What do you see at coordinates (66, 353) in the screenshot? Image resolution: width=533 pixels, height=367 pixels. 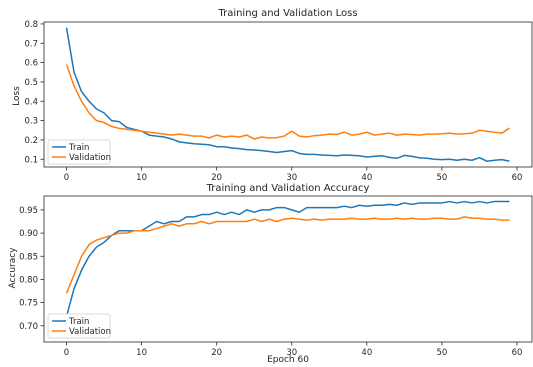 I see `accuracy-x-tick-label: 0` at bounding box center [66, 353].